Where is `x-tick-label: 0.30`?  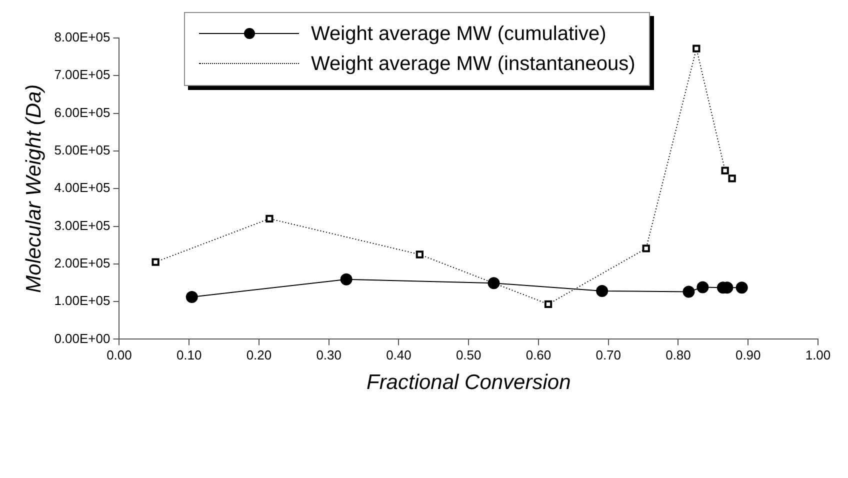
x-tick-label: 0.30 is located at coordinates (329, 355).